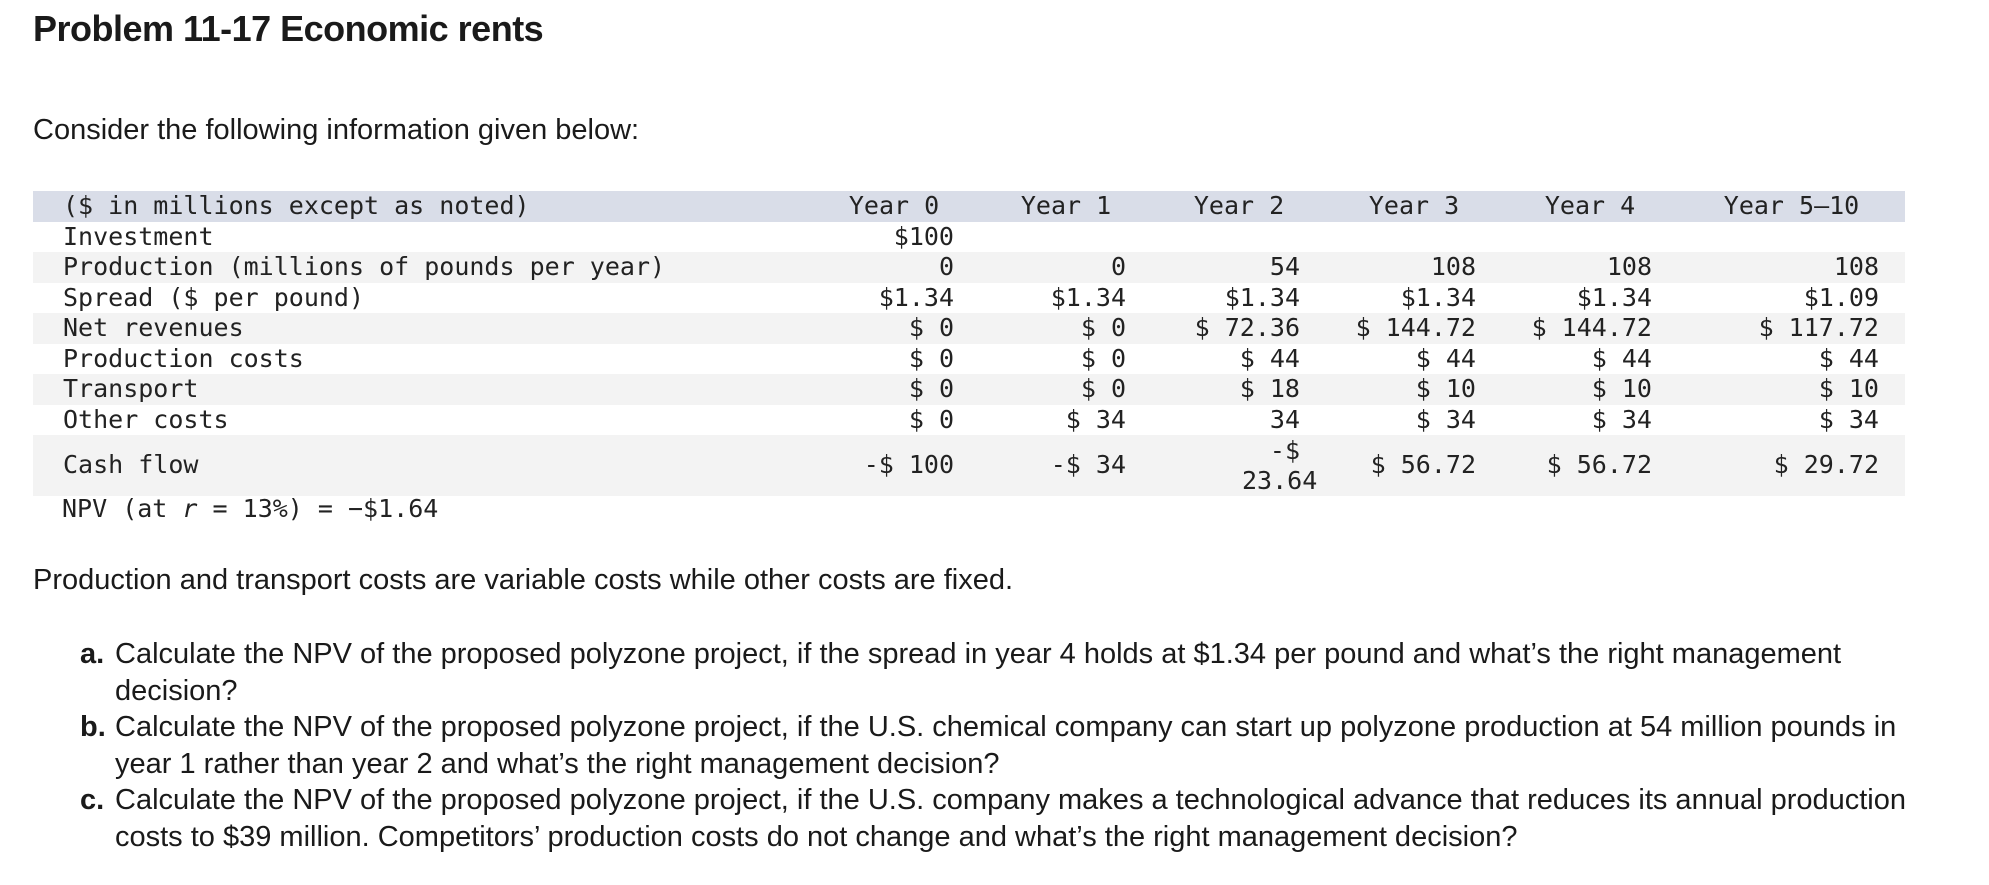 The height and width of the screenshot is (885, 1989). I want to click on column-header: Year 1, so click(1066, 206).